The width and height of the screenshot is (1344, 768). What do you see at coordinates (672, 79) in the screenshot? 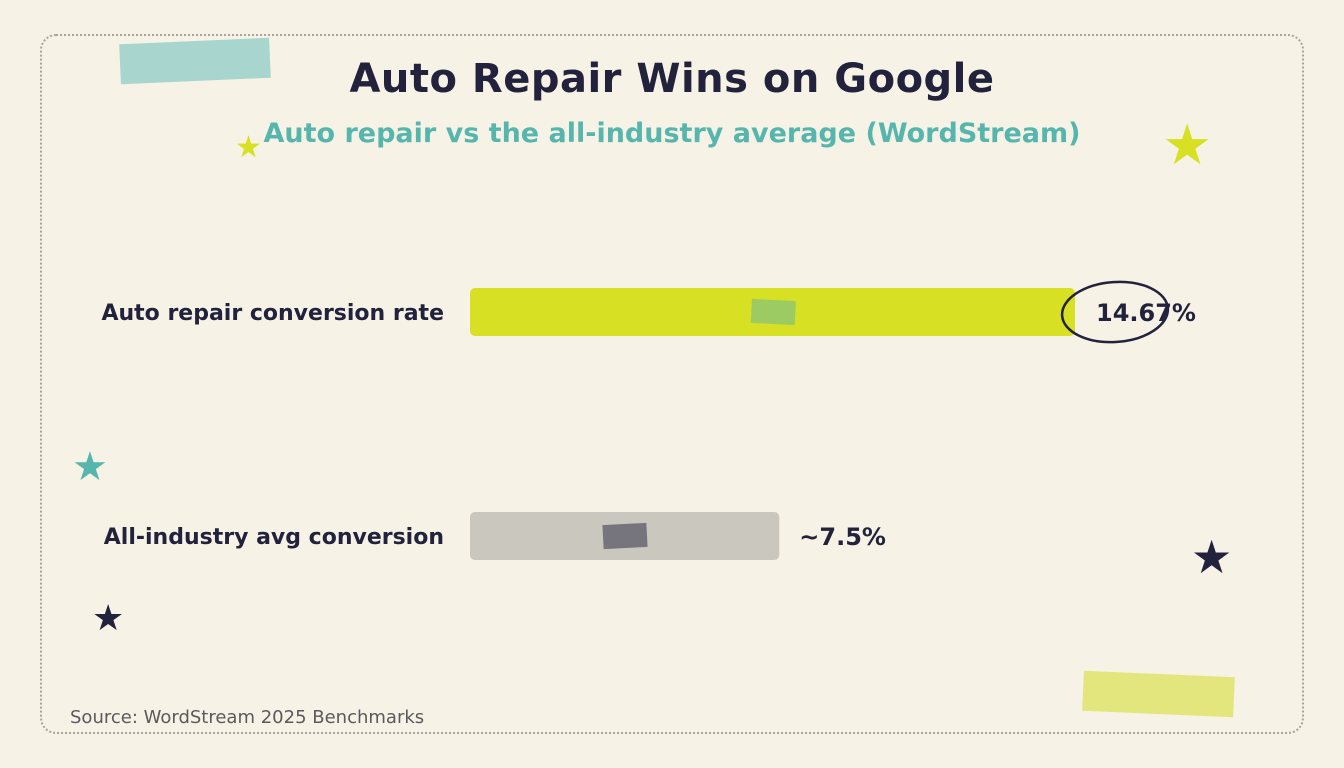
I see `chart-title: Auto Repair Wins on Google` at bounding box center [672, 79].